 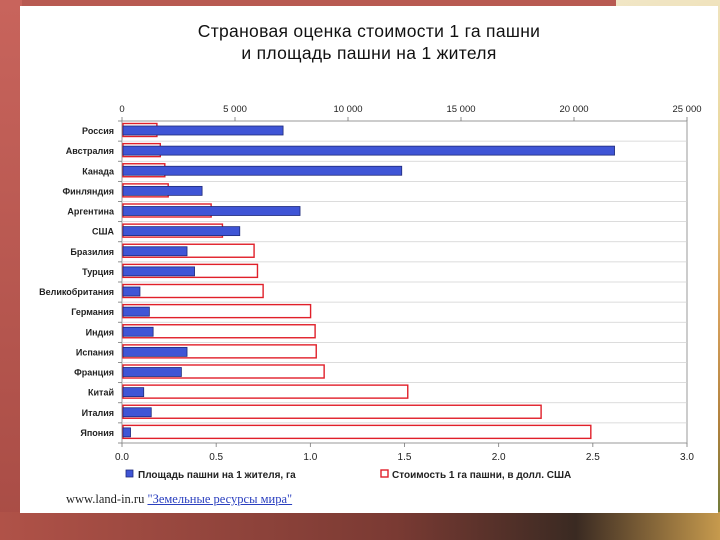 What do you see at coordinates (405, 457) in the screenshot?
I see `bottom-axis-tick-label: 1.5` at bounding box center [405, 457].